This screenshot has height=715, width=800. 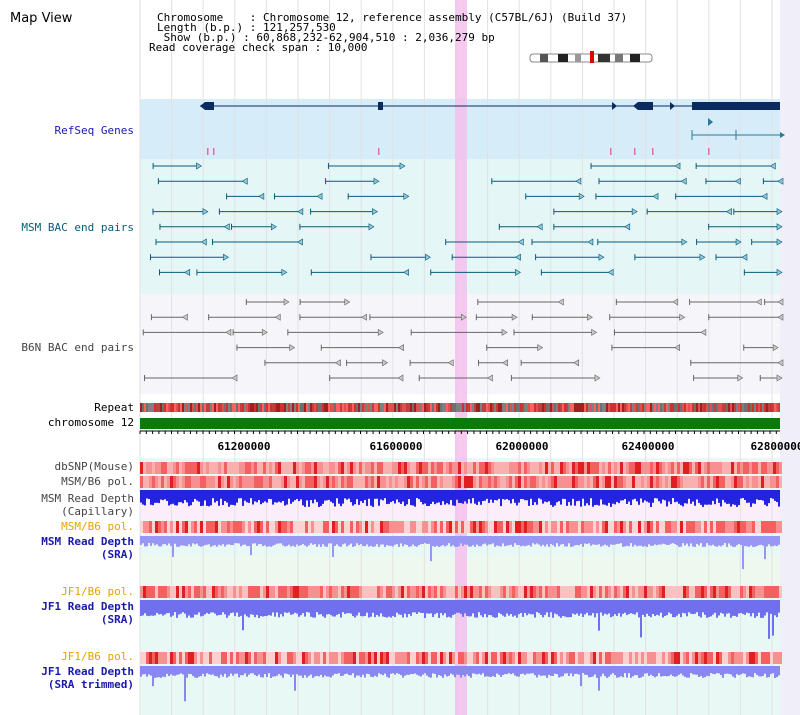 What do you see at coordinates (87, 671) in the screenshot?
I see `label-jf1-read-depth-trim: JF1 Read Depth` at bounding box center [87, 671].